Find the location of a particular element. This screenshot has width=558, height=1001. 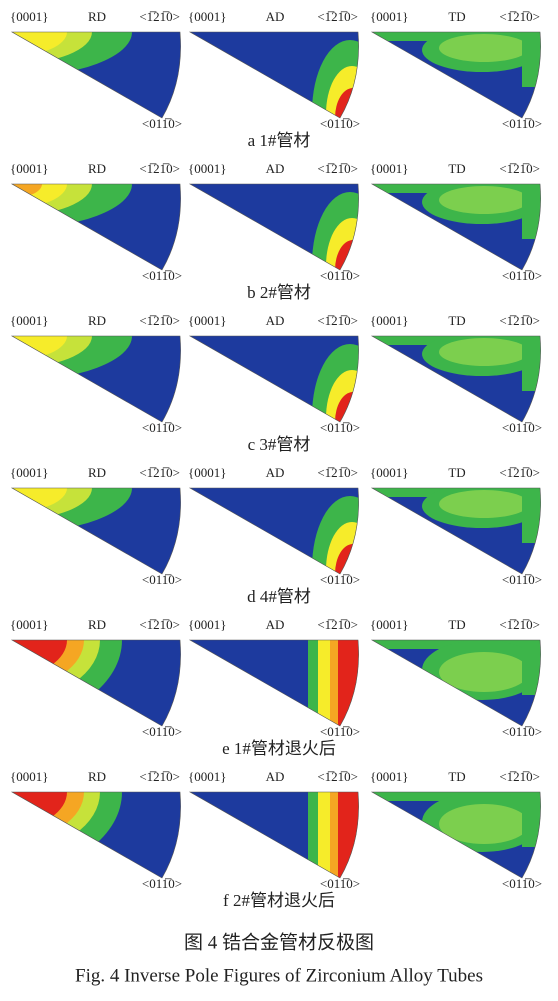

panel-caption: d 4#管材 is located at coordinates (279, 596).